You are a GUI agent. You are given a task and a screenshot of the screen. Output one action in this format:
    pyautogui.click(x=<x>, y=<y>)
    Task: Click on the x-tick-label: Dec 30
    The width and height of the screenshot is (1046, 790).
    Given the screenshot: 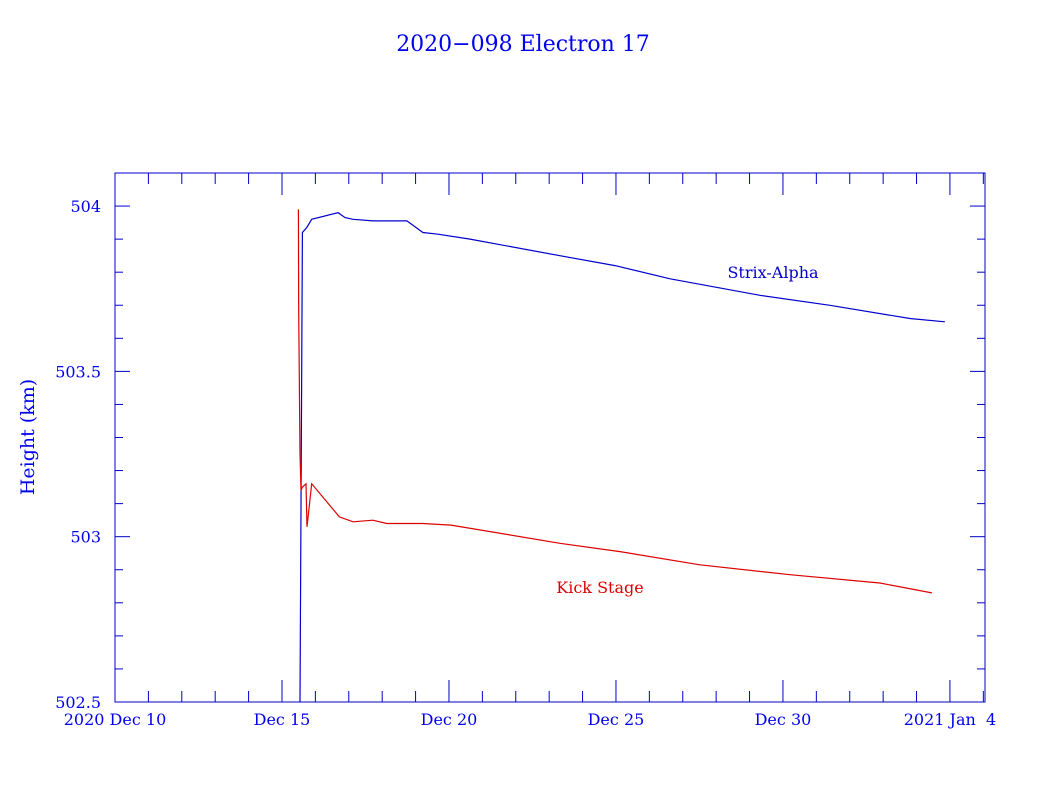 What is the action you would take?
    pyautogui.click(x=783, y=719)
    